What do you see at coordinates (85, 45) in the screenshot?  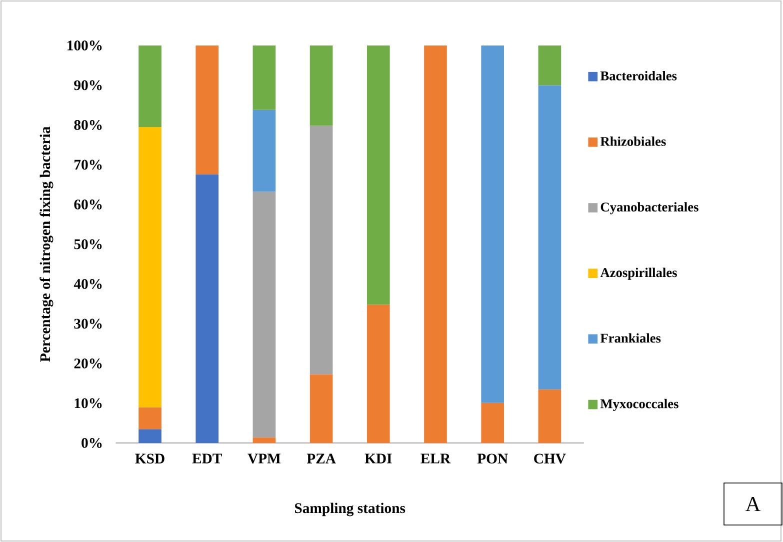 I see `y-tick-label: 100%` at bounding box center [85, 45].